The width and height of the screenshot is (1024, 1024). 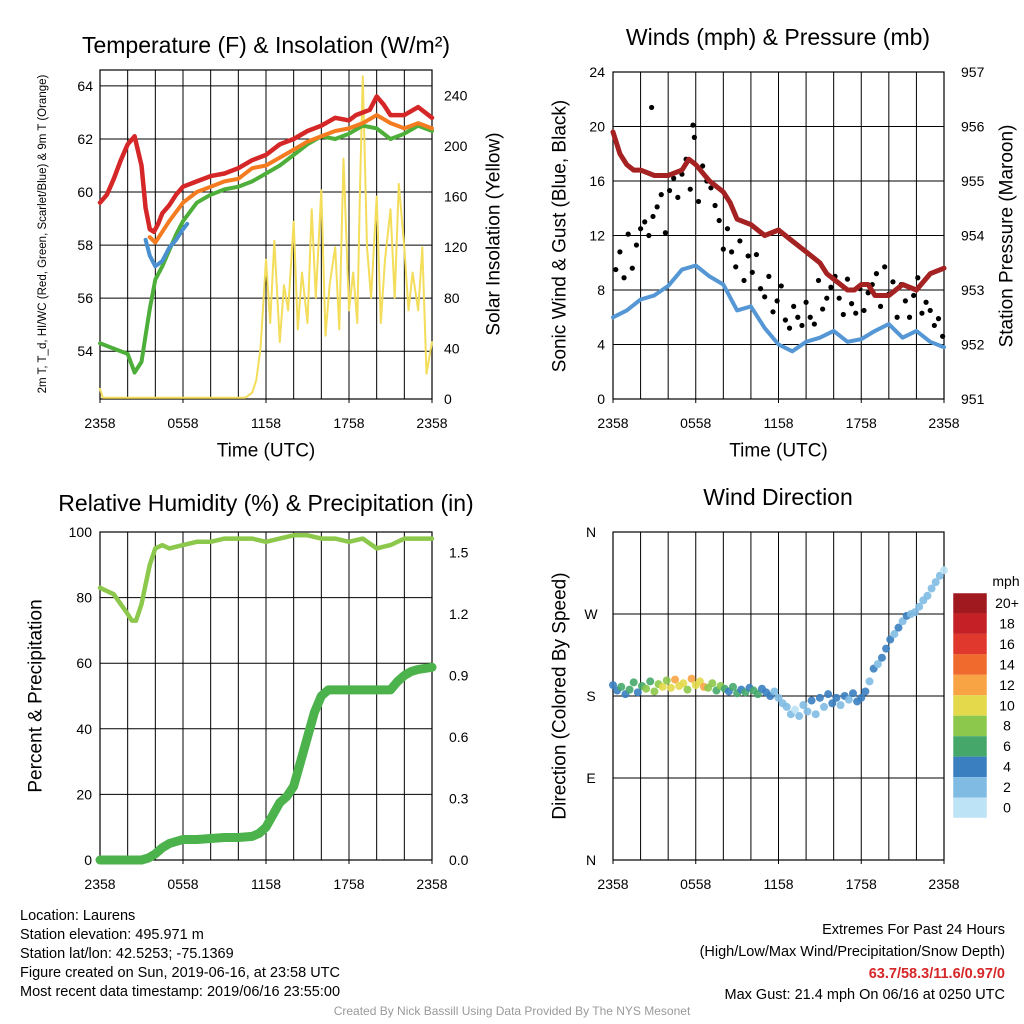 I want to click on y2-tick-label: 1.2, so click(x=459, y=614).